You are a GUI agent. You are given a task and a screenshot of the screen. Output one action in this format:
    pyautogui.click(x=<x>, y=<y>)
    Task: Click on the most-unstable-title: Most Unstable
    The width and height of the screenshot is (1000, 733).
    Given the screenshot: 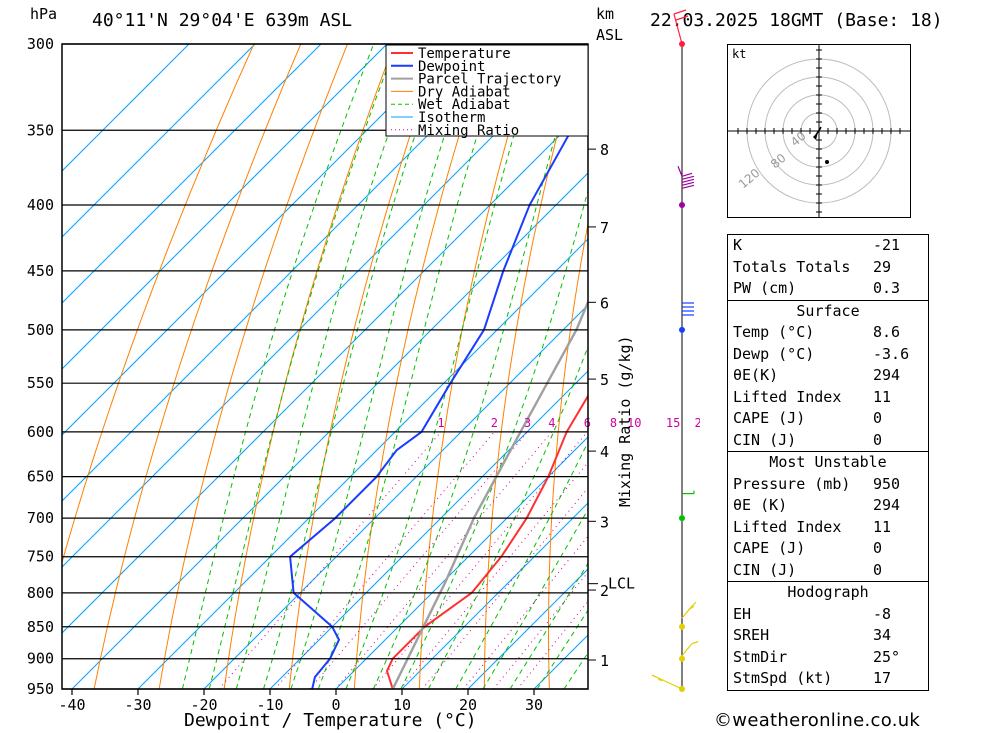 What is the action you would take?
    pyautogui.click(x=828, y=462)
    